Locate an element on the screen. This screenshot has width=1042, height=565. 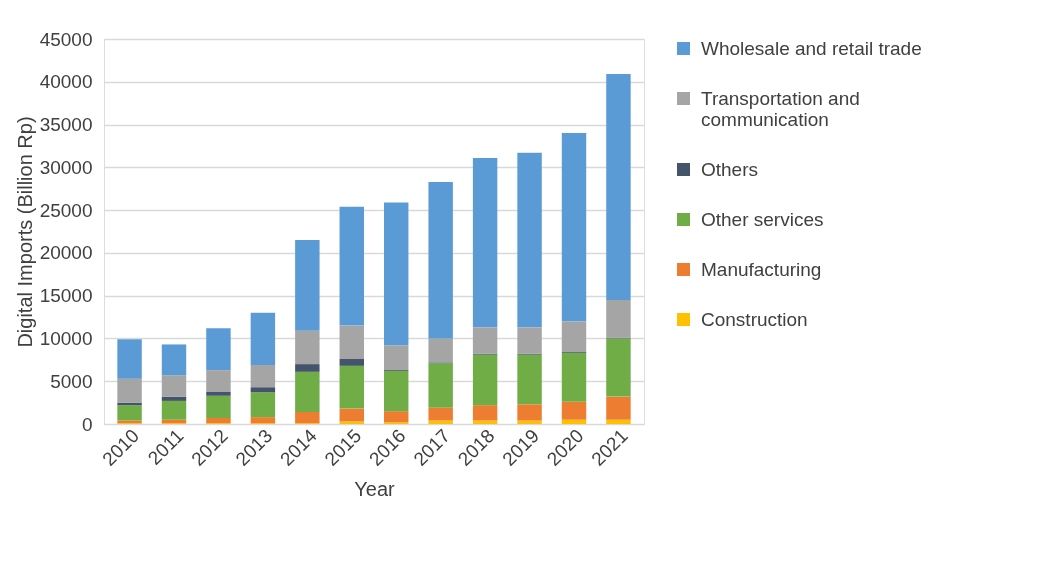
y-tick-label: 35000 is located at coordinates (66, 125).